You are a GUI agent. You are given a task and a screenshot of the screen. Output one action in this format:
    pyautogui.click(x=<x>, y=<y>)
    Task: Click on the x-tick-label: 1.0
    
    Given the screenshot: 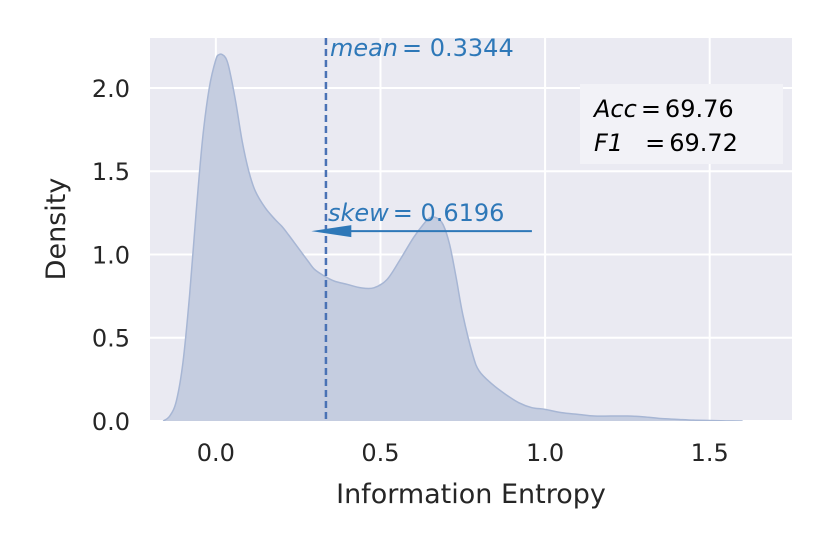 What is the action you would take?
    pyautogui.click(x=545, y=453)
    